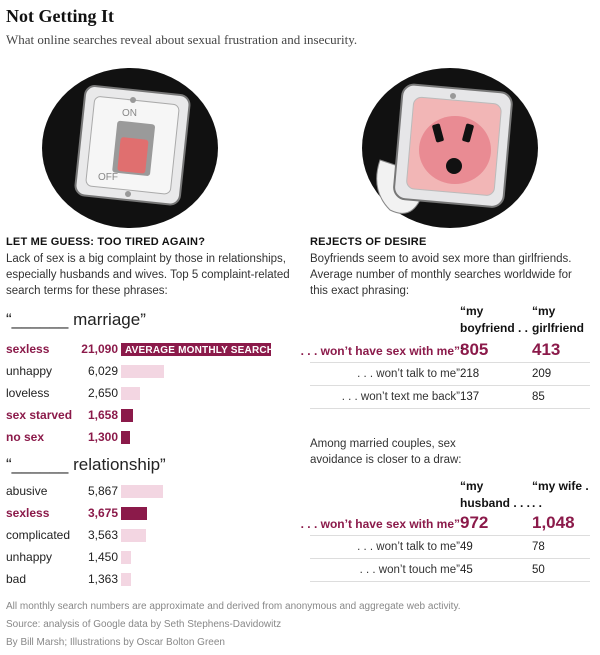 Image resolution: width=600 pixels, height=655 pixels. Describe the element at coordinates (86, 464) in the screenshot. I see `relationship-phrase: “______ relationship”` at that location.